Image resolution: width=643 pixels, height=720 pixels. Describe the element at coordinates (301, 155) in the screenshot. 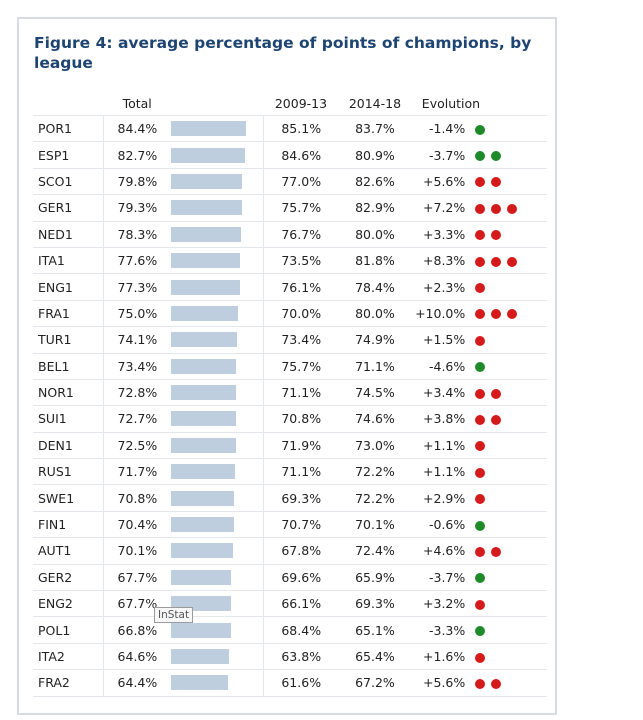

I see `value-2009-13: 84.6%` at that location.